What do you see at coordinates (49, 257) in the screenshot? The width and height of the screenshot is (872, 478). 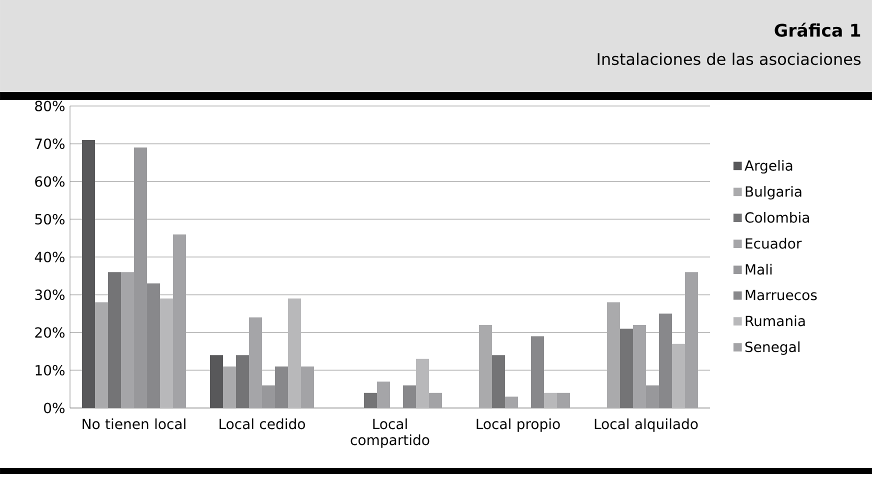 I see `y-tick-label: 40%` at bounding box center [49, 257].